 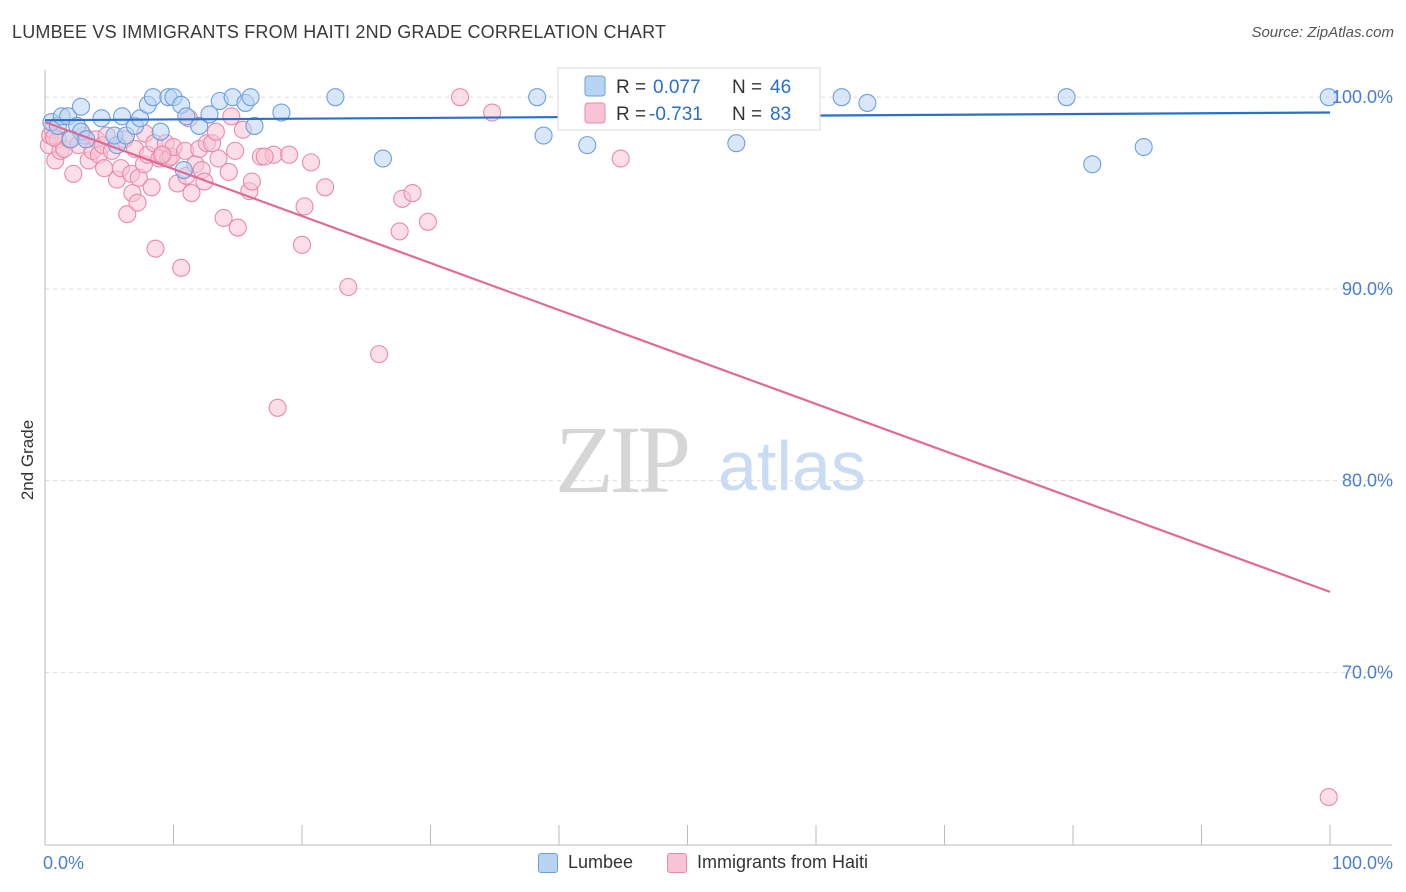 What do you see at coordinates (677, 862) in the screenshot?
I see `legend-swatch-haiti` at bounding box center [677, 862].